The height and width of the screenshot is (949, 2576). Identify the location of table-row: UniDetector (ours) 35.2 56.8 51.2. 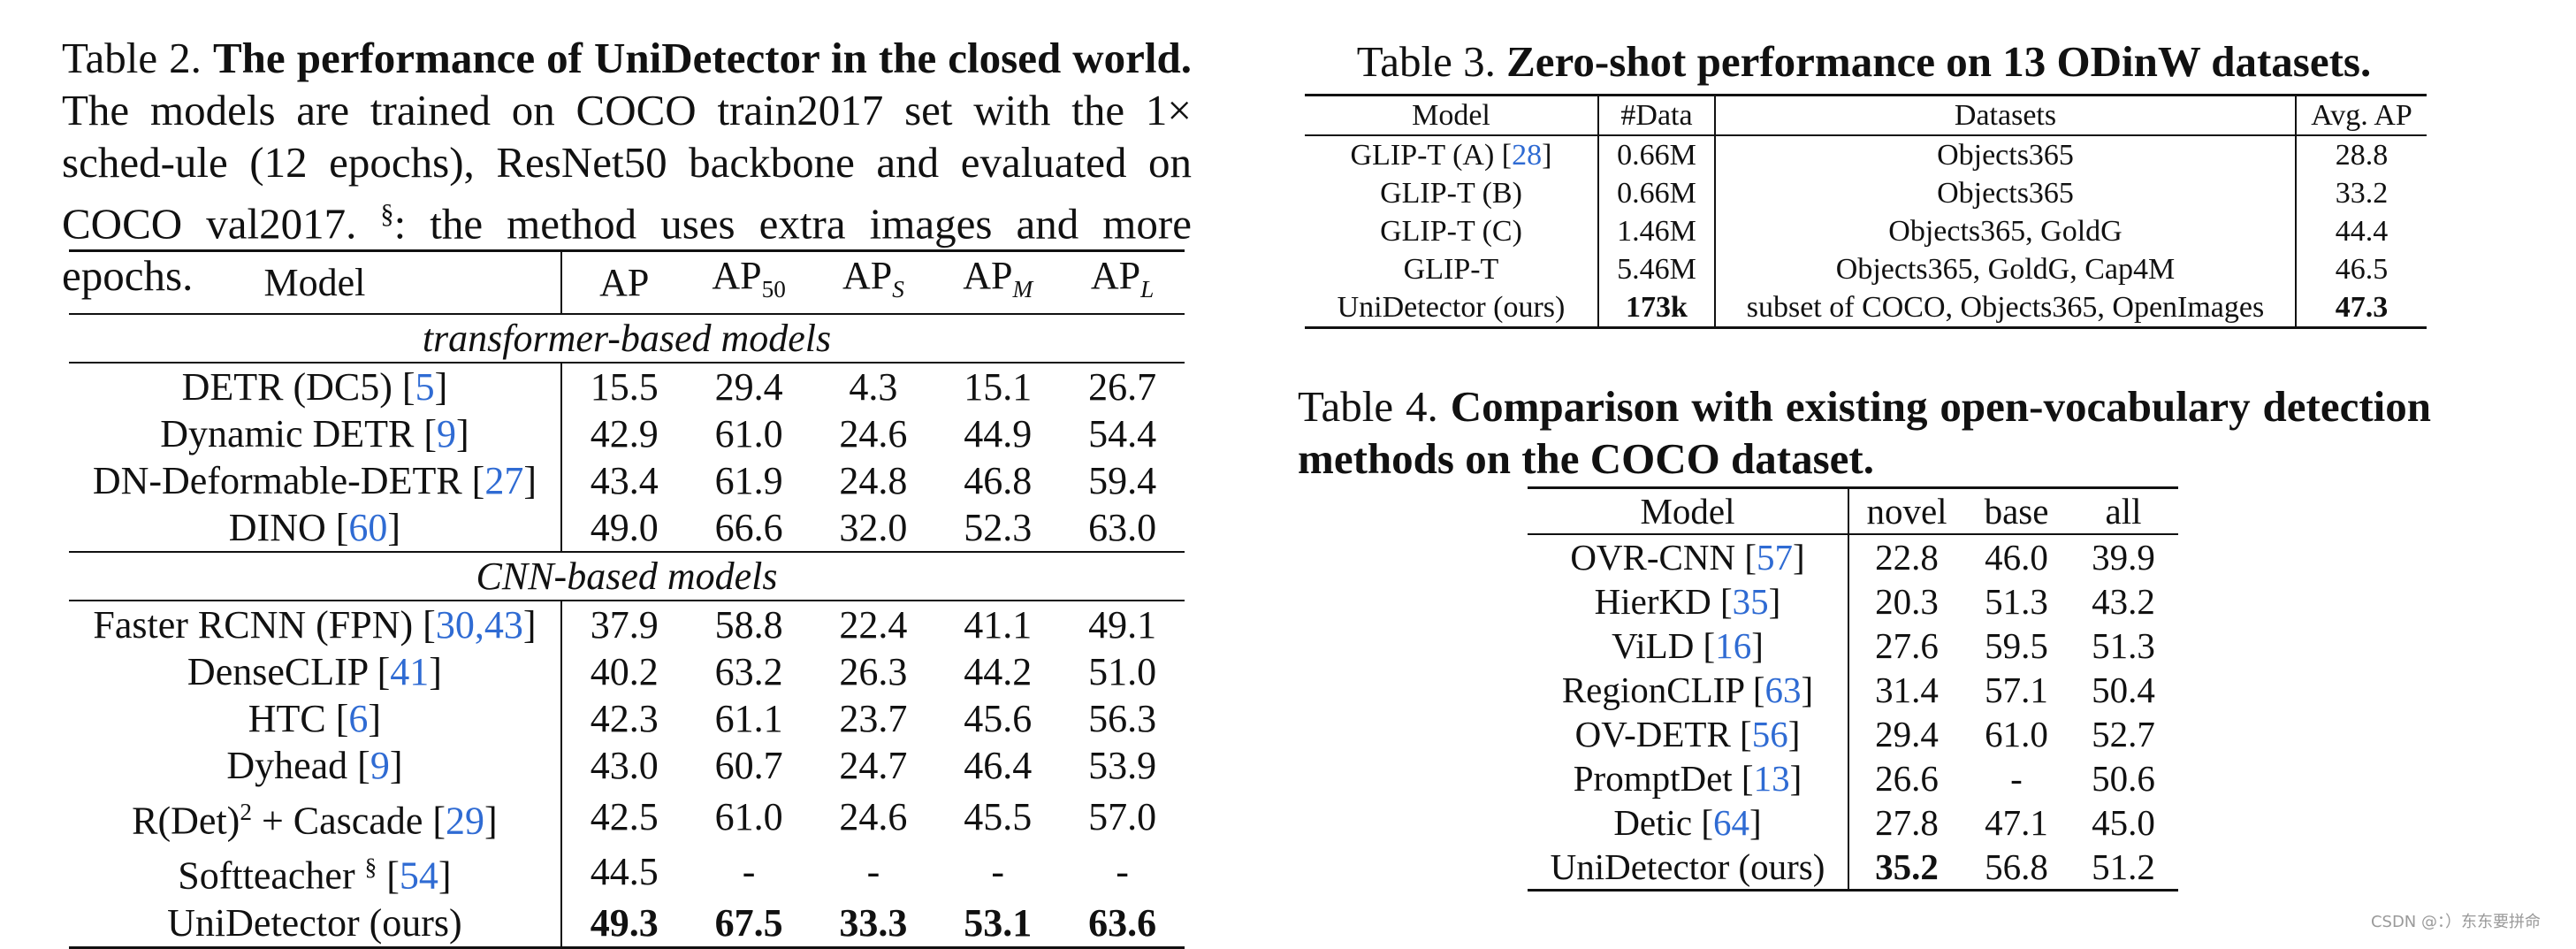
(1853, 868).